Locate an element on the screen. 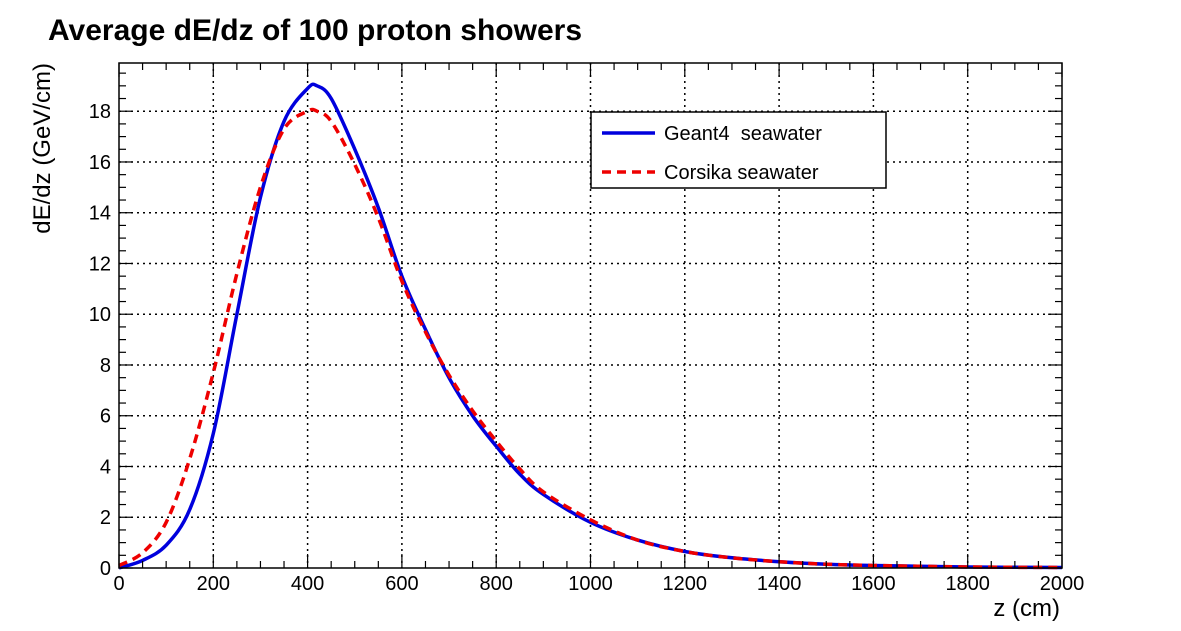  y-tick-label: 0 is located at coordinates (105, 569).